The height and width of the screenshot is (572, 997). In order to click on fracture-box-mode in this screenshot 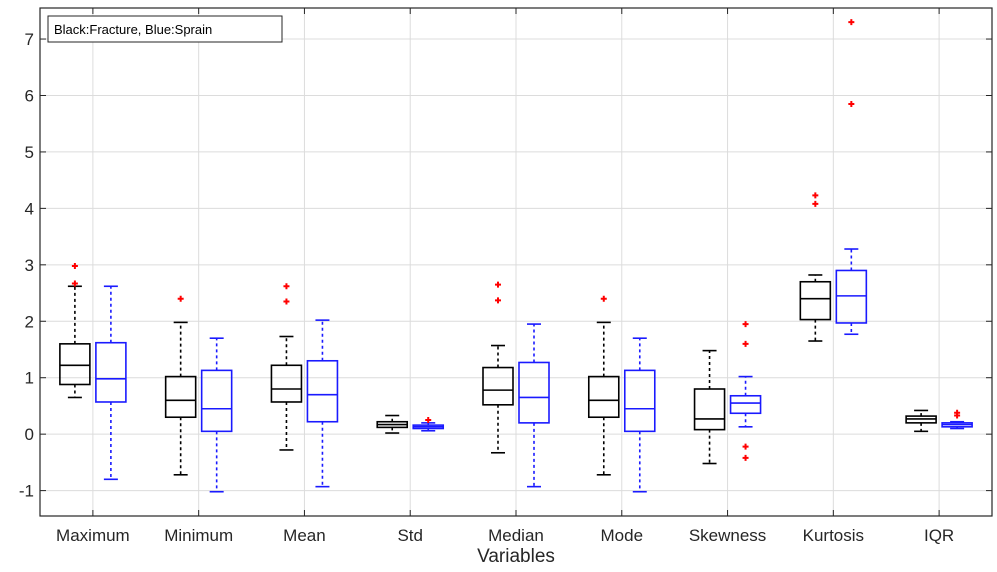, I will do `click(603, 385)`.